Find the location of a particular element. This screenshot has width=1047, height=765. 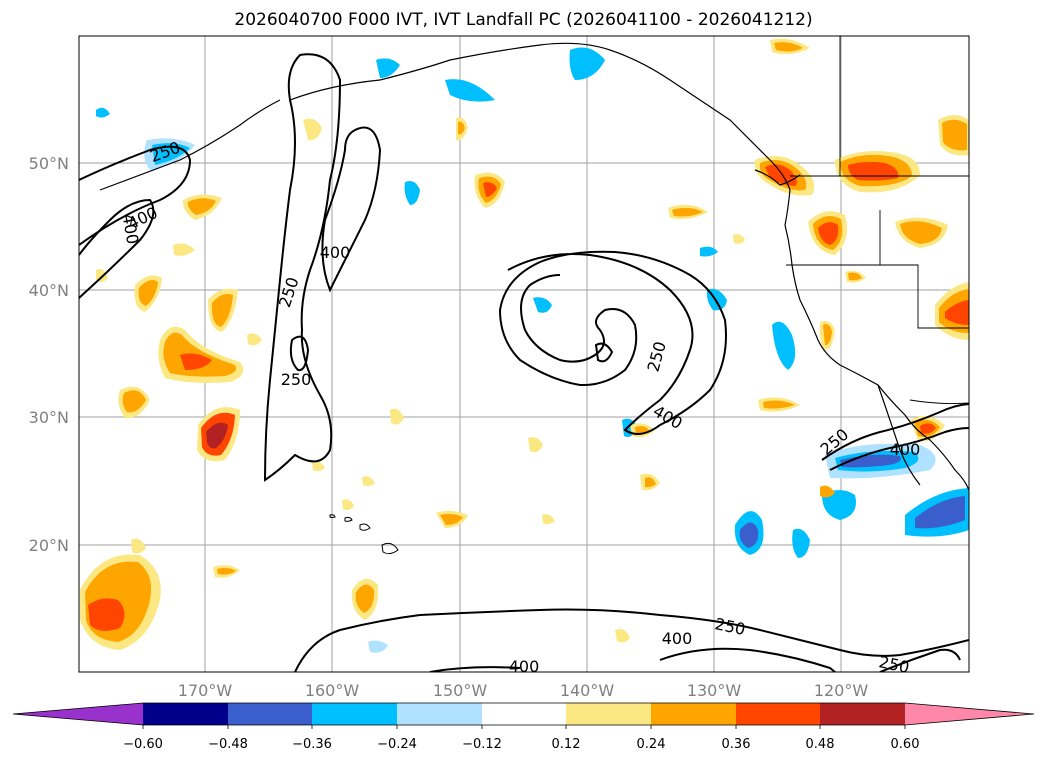

contour-400-low is located at coordinates (604, 352).